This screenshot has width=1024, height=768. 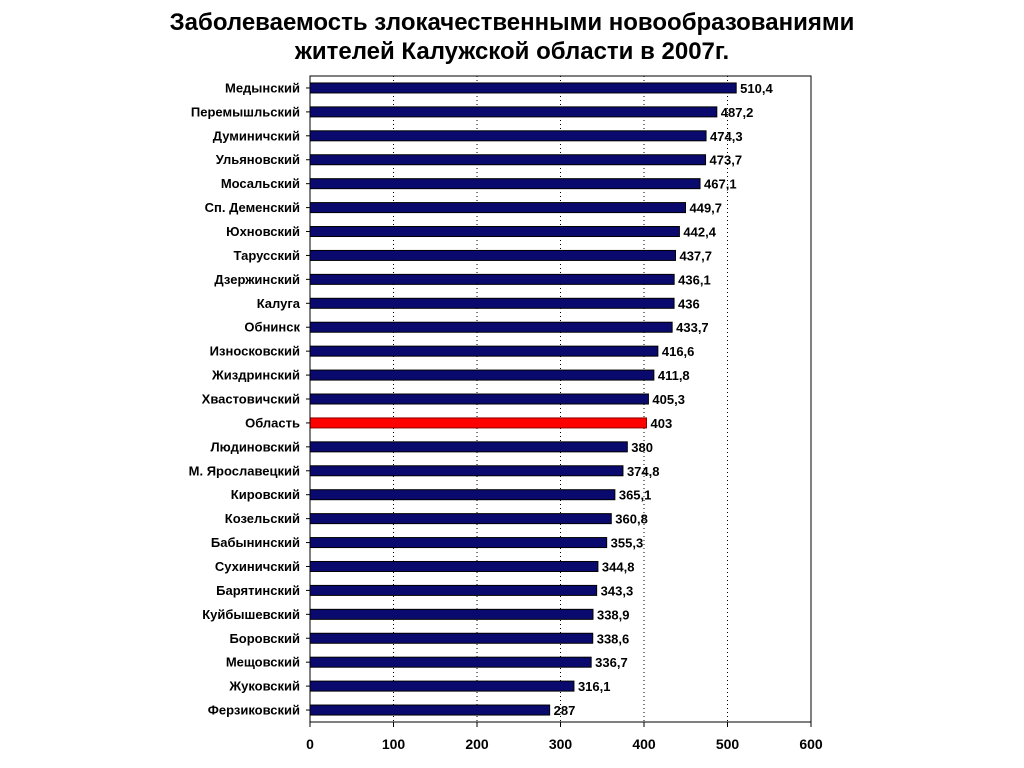 I want to click on value-label: 344,8, so click(x=618, y=566).